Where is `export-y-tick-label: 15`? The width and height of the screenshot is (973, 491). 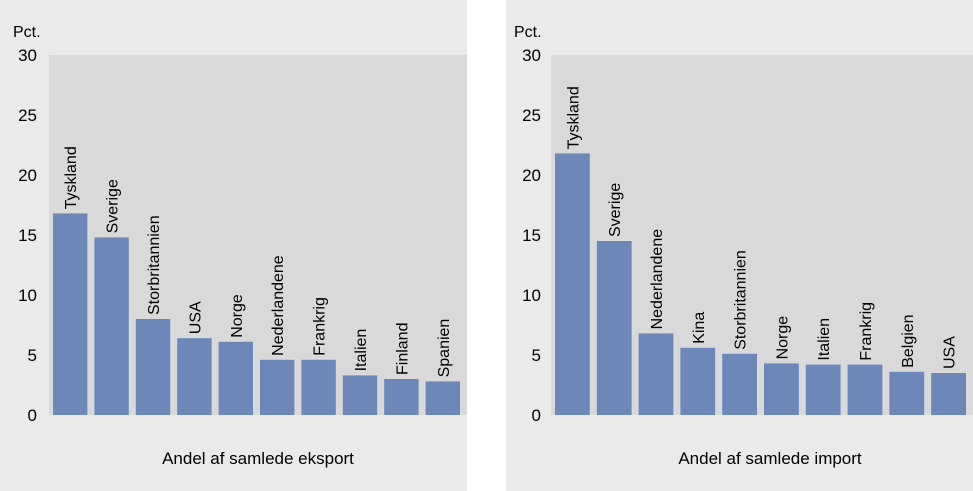 export-y-tick-label: 15 is located at coordinates (27, 235).